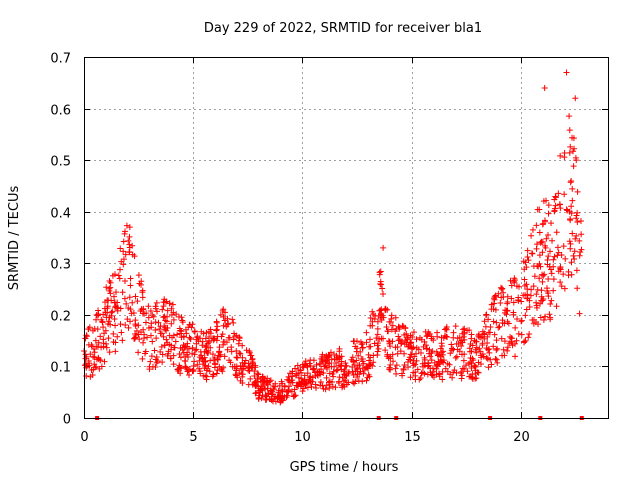  I want to click on x-tick-label: 20, so click(521, 437).